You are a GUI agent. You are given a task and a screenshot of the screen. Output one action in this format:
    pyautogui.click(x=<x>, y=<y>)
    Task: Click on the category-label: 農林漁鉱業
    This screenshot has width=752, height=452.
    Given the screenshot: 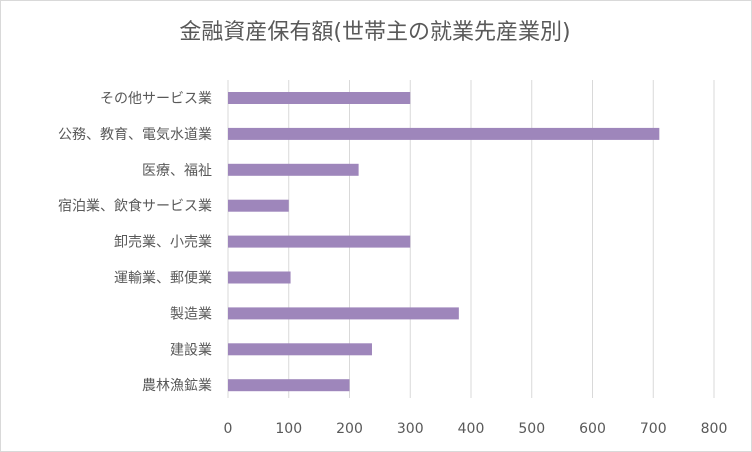 What is the action you would take?
    pyautogui.click(x=177, y=385)
    